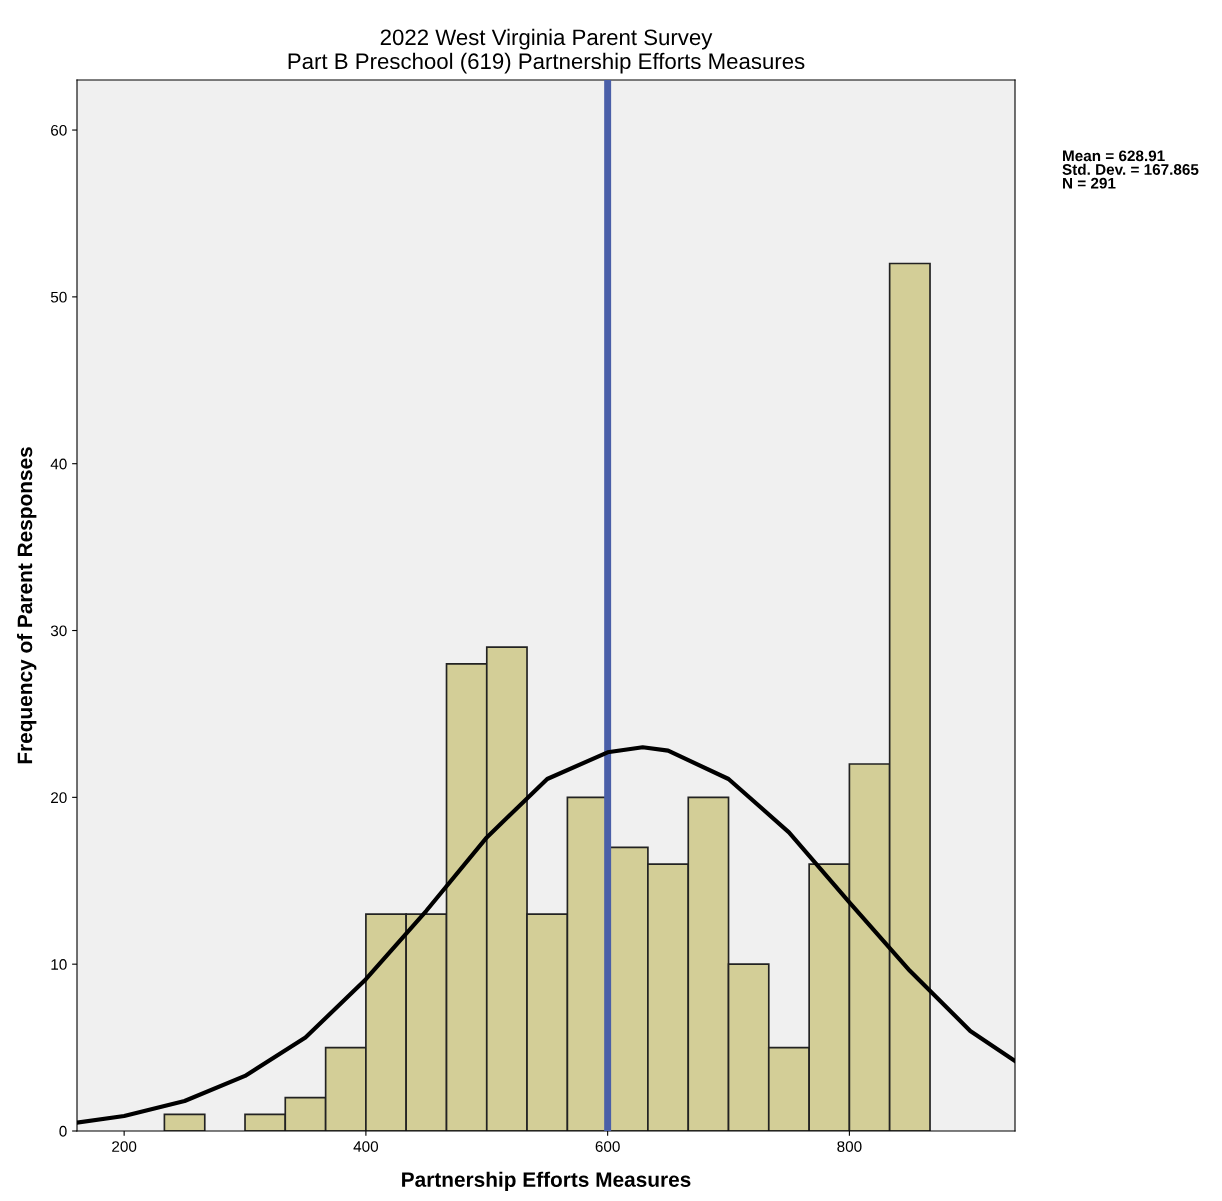 The image size is (1222, 1201). I want to click on y-tick-label: 10, so click(59, 964).